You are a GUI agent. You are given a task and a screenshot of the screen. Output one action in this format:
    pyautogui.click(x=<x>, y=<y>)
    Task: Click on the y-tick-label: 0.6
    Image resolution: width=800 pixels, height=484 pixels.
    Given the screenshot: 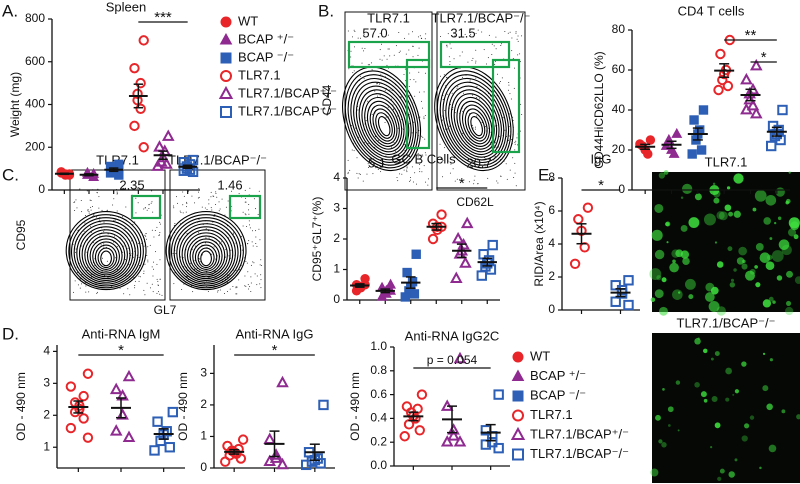 What is the action you would take?
    pyautogui.click(x=378, y=394)
    